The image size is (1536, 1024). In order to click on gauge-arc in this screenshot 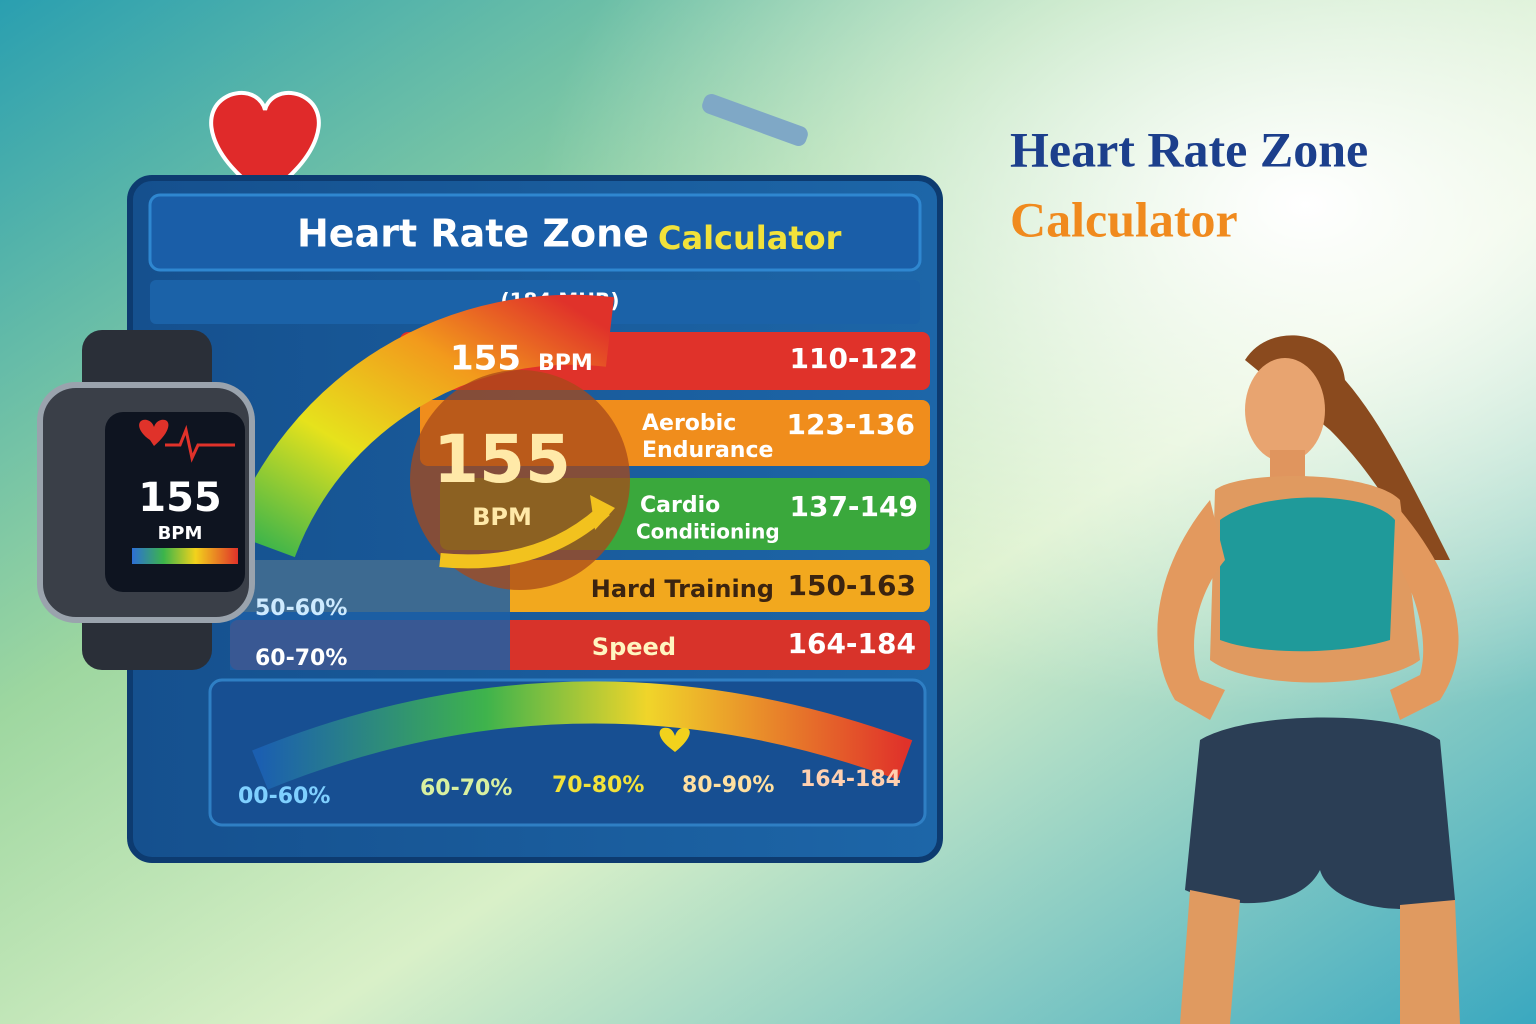, I will do `click(422, 426)`.